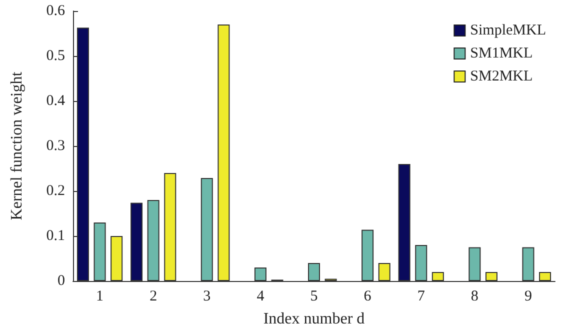 The height and width of the screenshot is (333, 581). What do you see at coordinates (55, 146) in the screenshot?
I see `y-tick-label: 0.3` at bounding box center [55, 146].